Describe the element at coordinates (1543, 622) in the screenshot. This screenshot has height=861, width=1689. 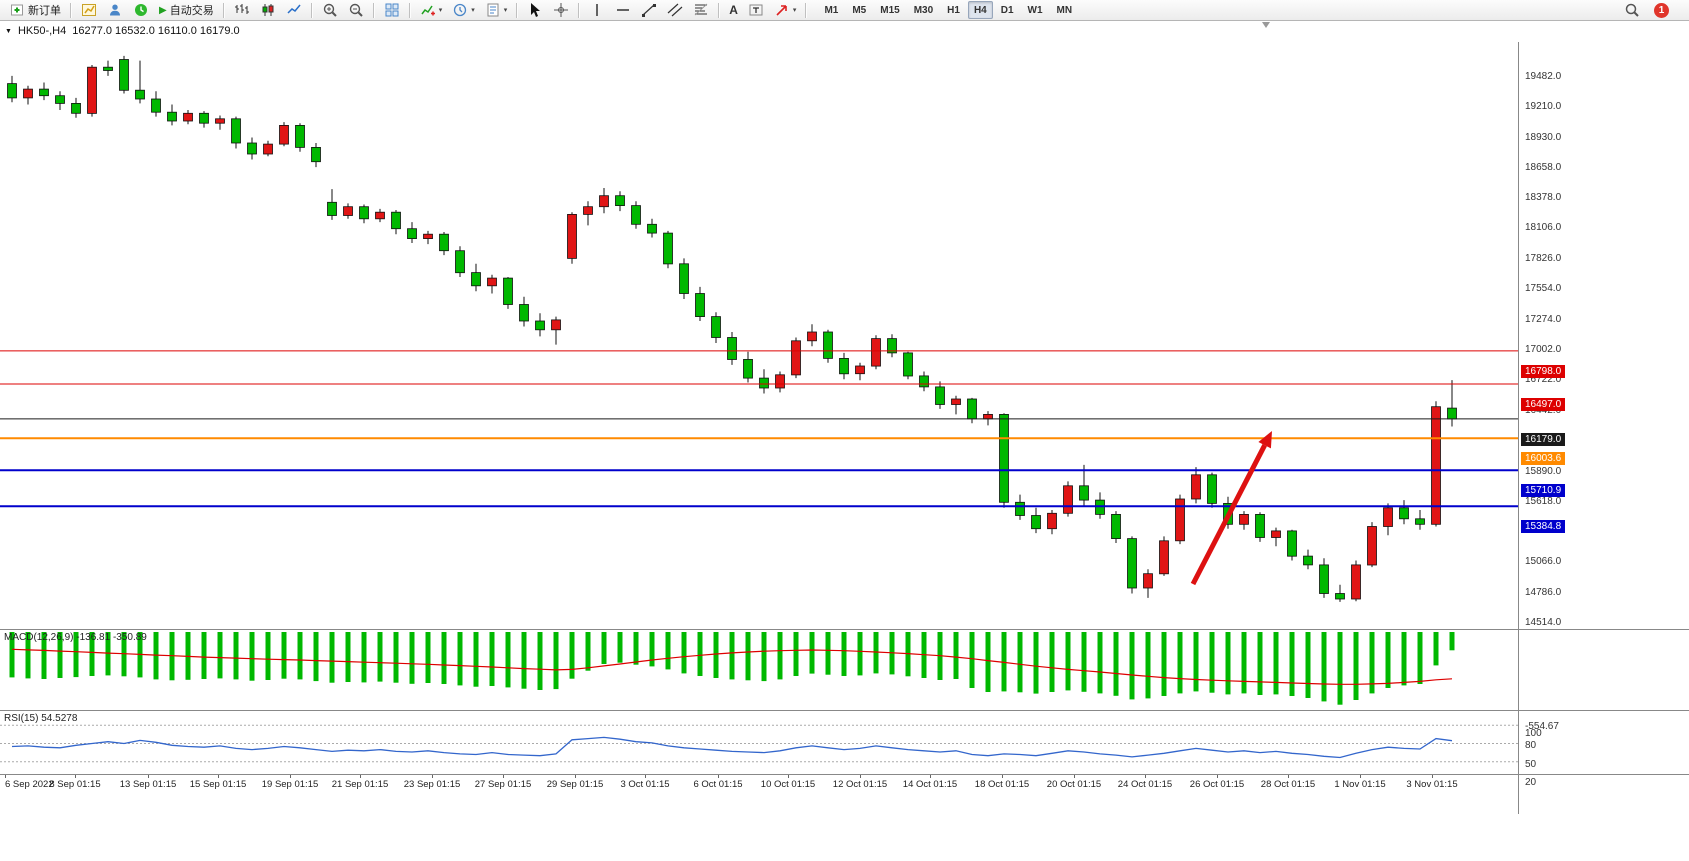
I see `price-tick-label: 14514.0` at that location.